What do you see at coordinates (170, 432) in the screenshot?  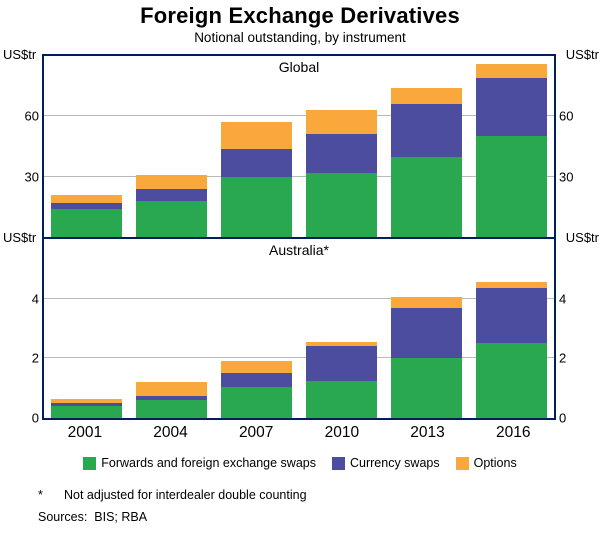 I see `x-tick-label-2004: 2004` at bounding box center [170, 432].